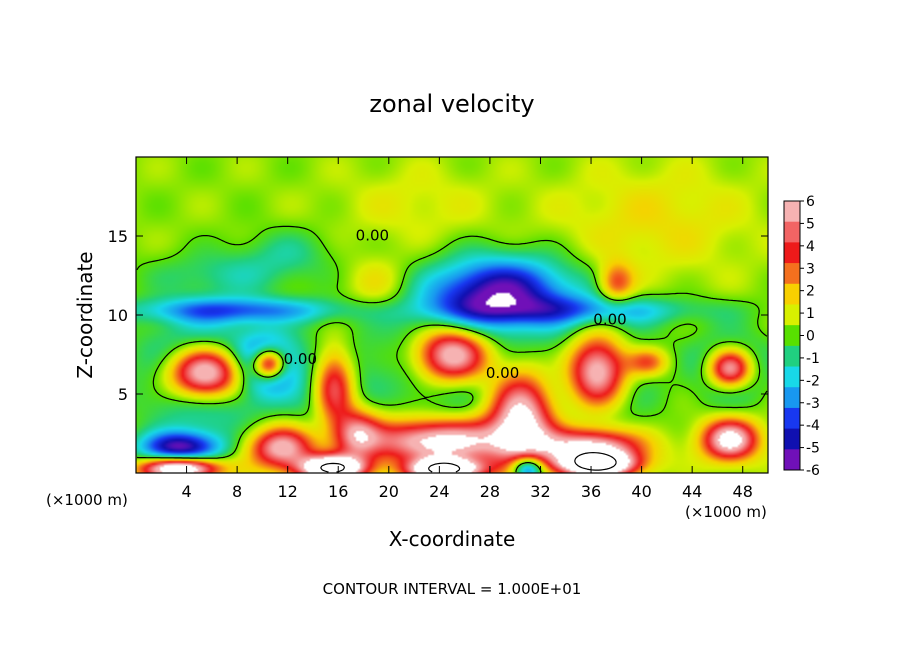 The image size is (904, 654). I want to click on x-tick-label: 48, so click(743, 491).